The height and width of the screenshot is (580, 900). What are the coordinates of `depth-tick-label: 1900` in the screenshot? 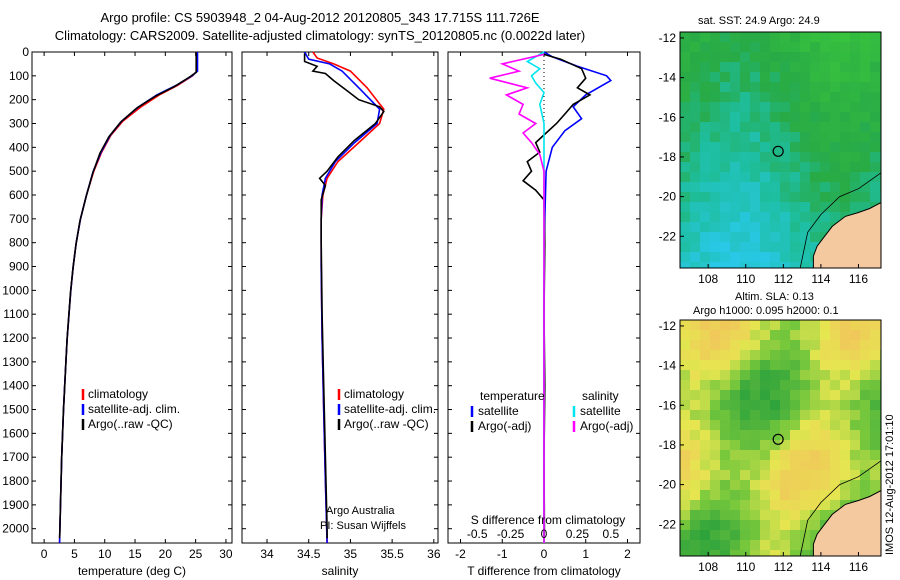 It's located at (15, 505).